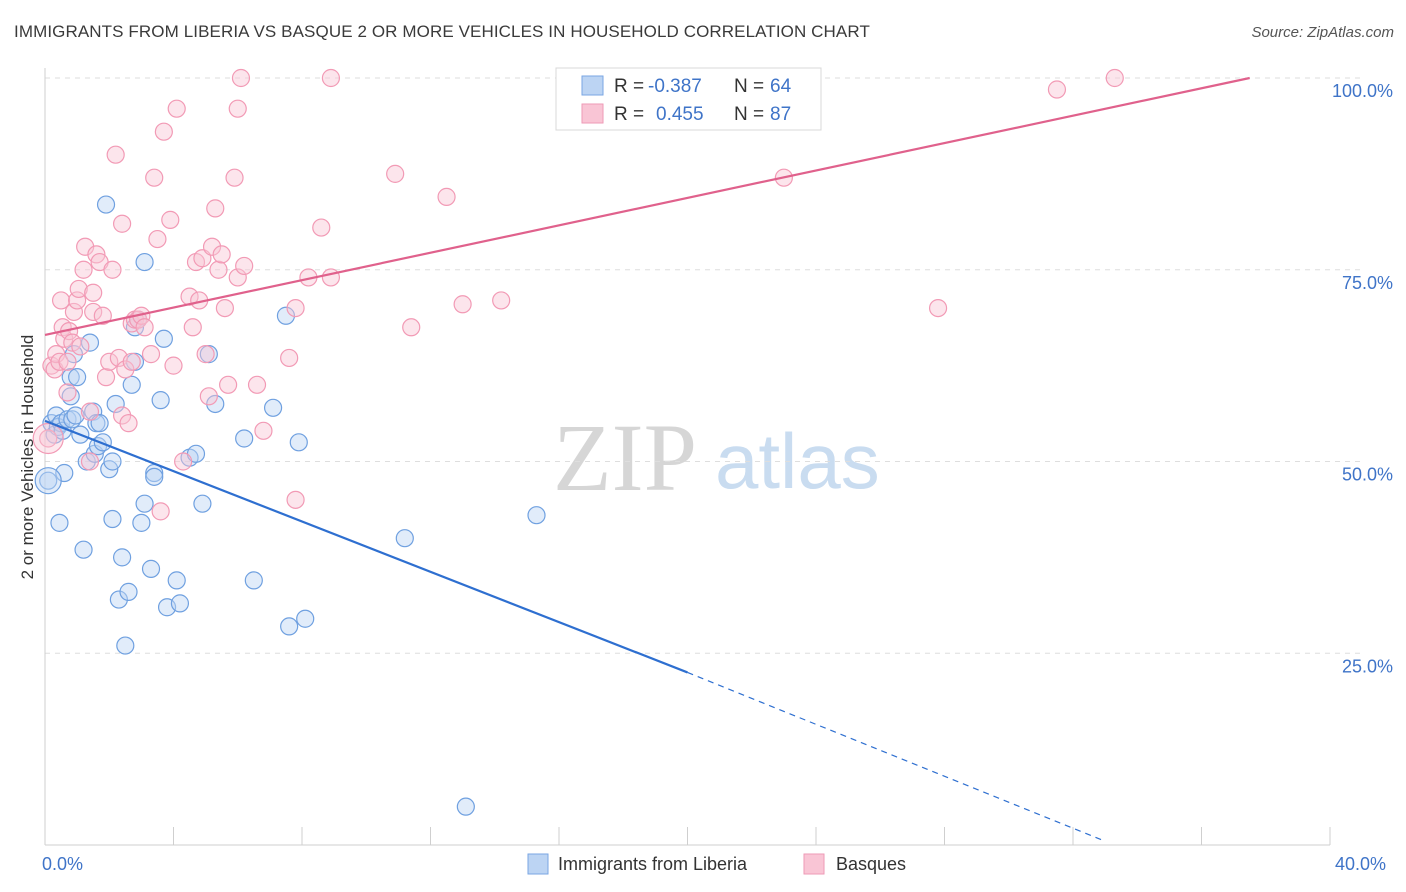  What do you see at coordinates (716, 864) in the screenshot?
I see `bottom-legend: Immigrants from Liberia Basques` at bounding box center [716, 864].